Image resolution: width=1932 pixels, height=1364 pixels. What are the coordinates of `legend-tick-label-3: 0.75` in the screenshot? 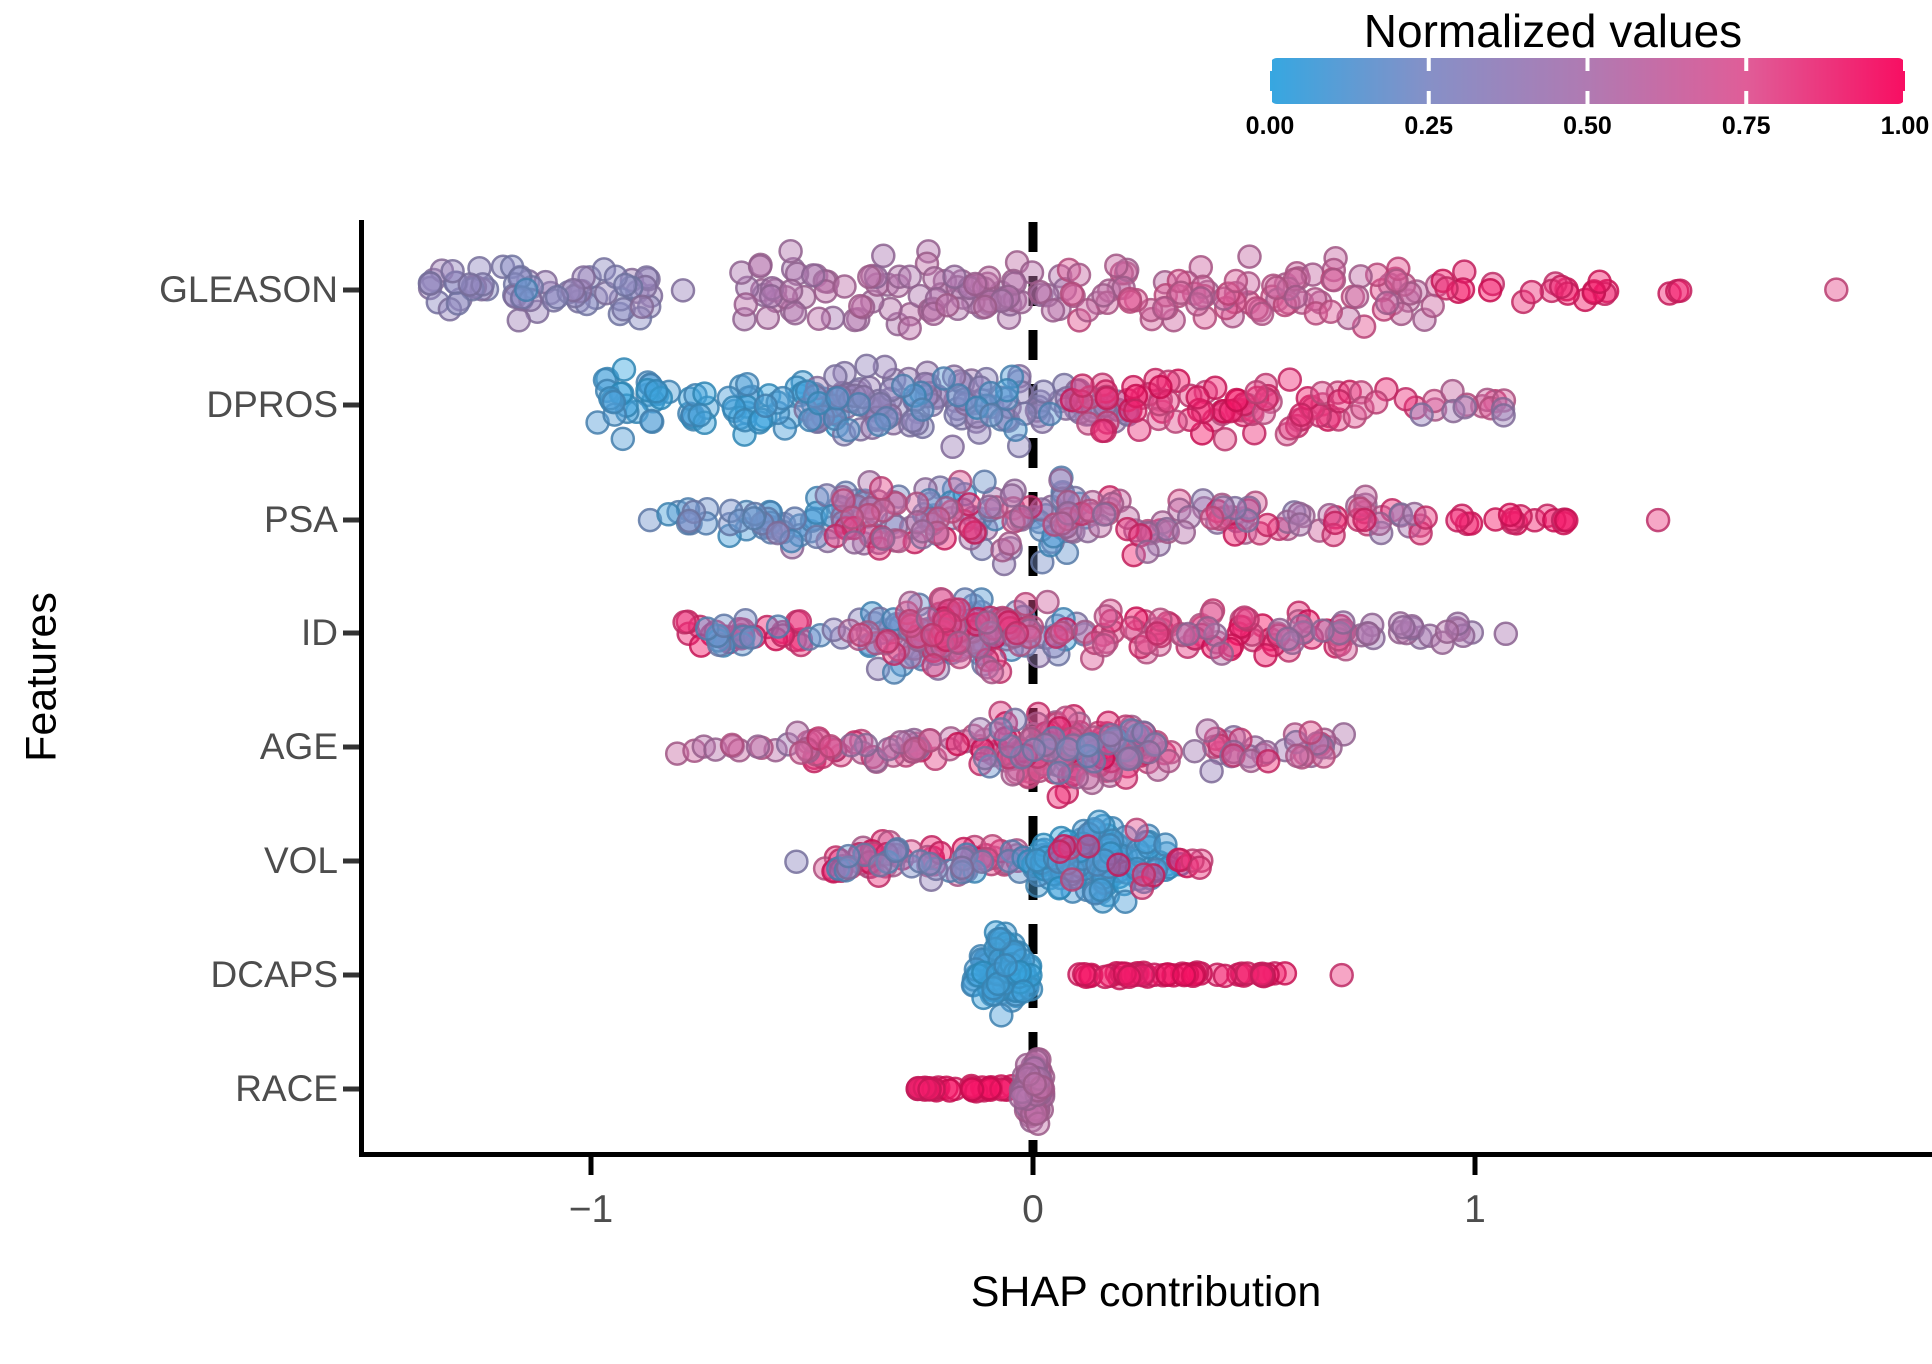 It's located at (1746, 126).